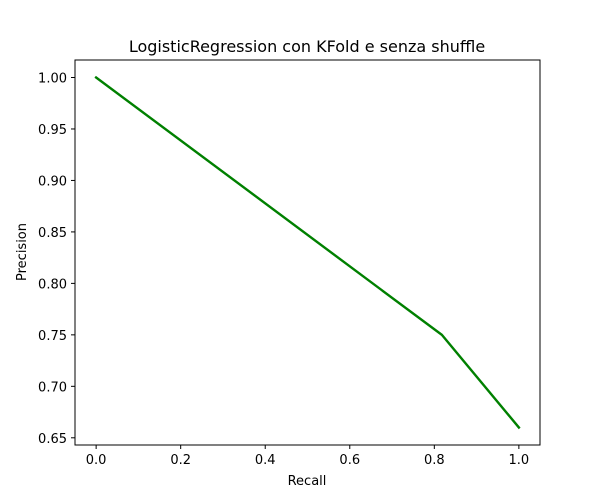 This screenshot has width=600, height=500. I want to click on x-tick-label: 1.0, so click(519, 460).